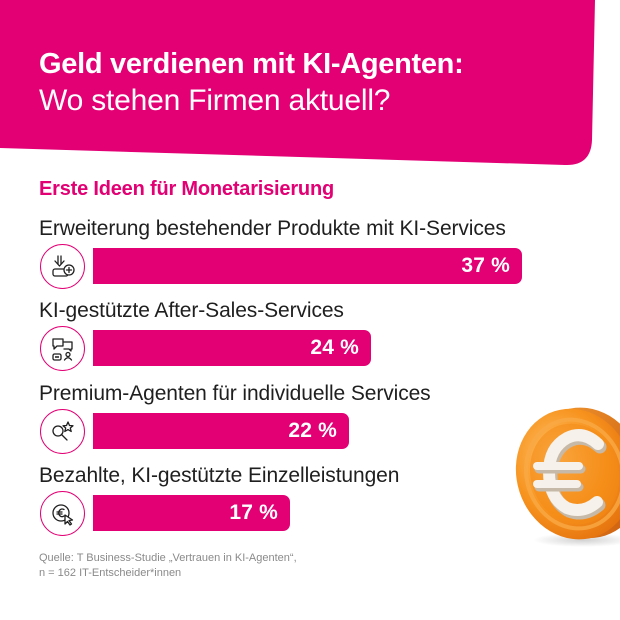 The height and width of the screenshot is (620, 620). What do you see at coordinates (253, 512) in the screenshot?
I see `bar-value: 17 %` at bounding box center [253, 512].